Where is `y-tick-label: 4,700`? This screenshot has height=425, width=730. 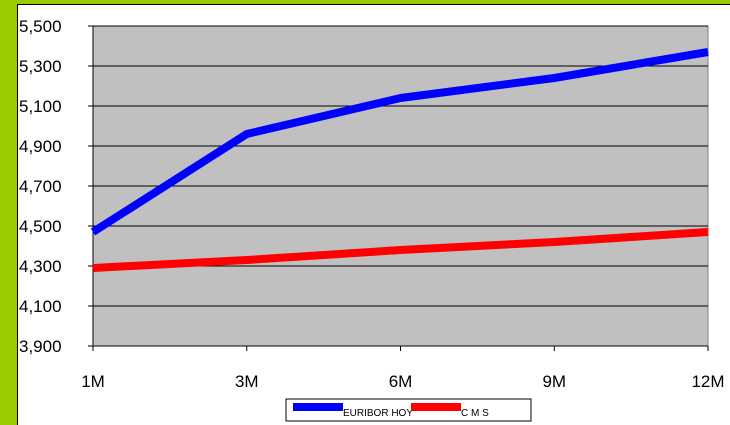
y-tick-label: 4,700 is located at coordinates (40, 186).